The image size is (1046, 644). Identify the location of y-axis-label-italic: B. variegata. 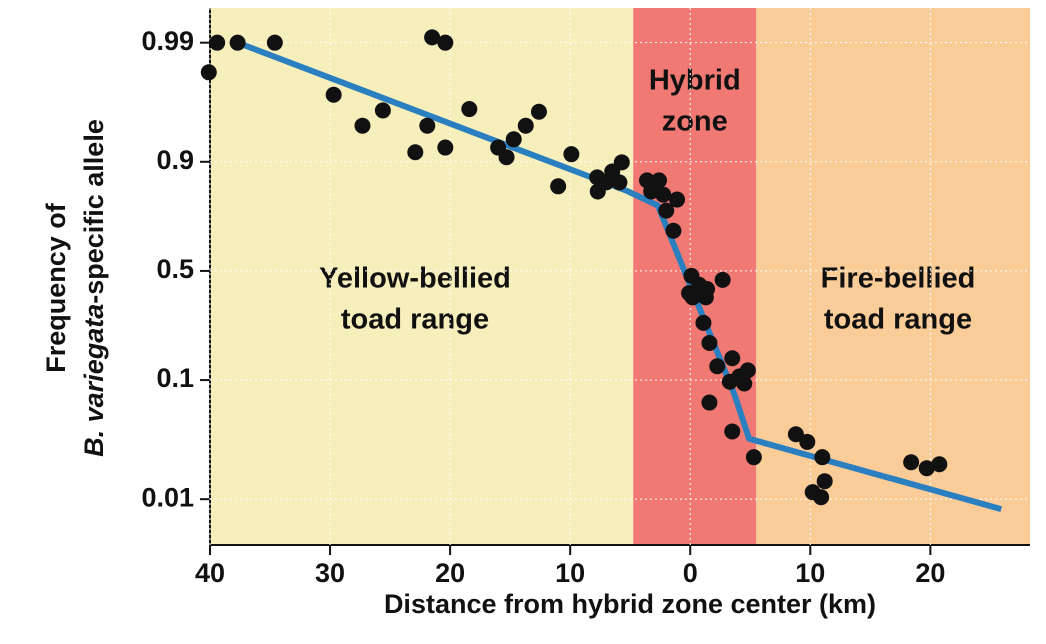
(94, 380).